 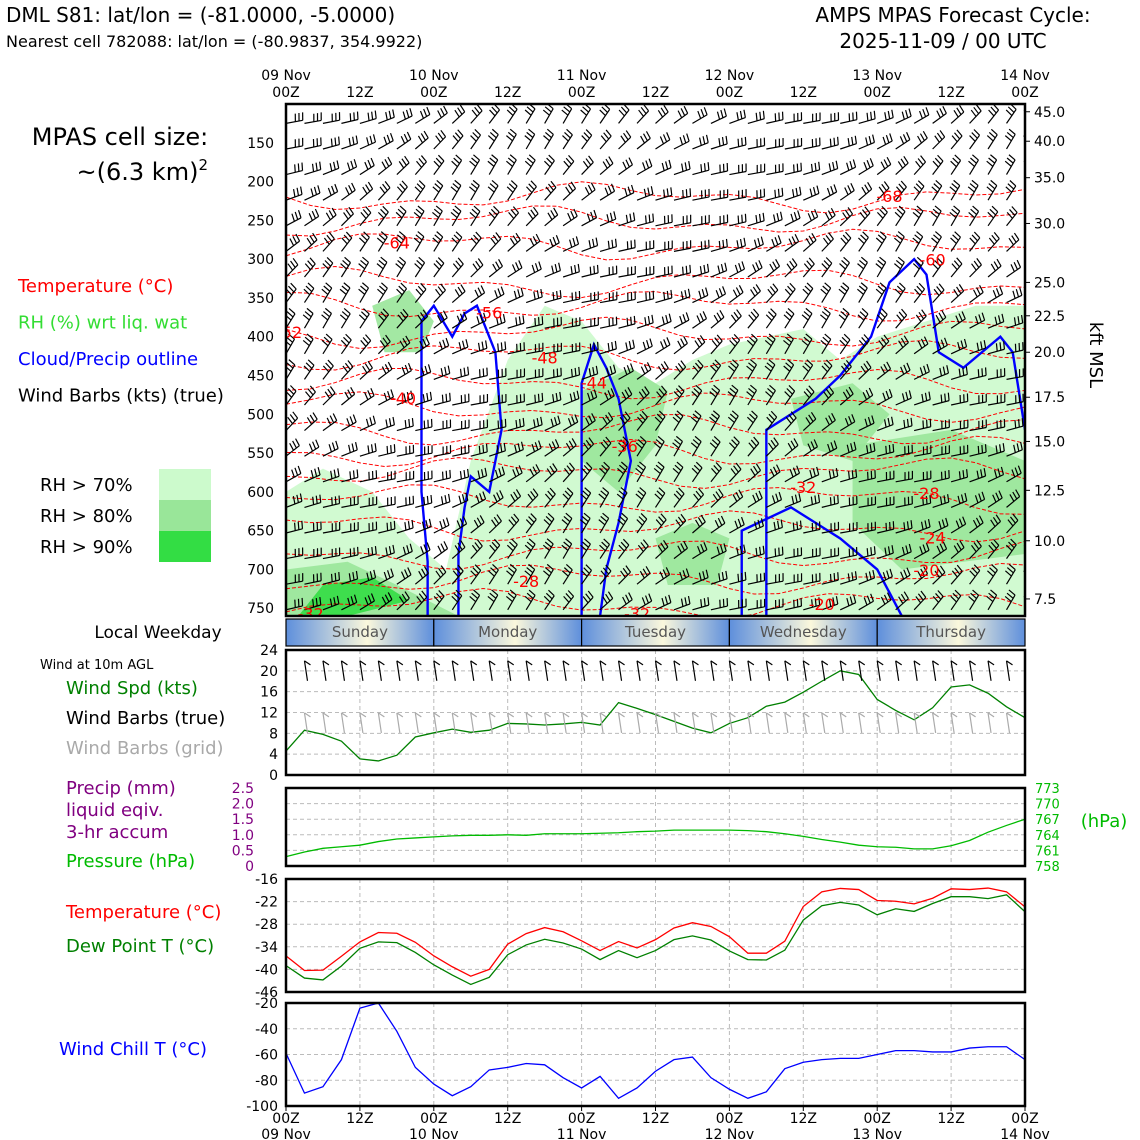 I want to click on y-tick-label: -20, so click(x=266, y=1004).